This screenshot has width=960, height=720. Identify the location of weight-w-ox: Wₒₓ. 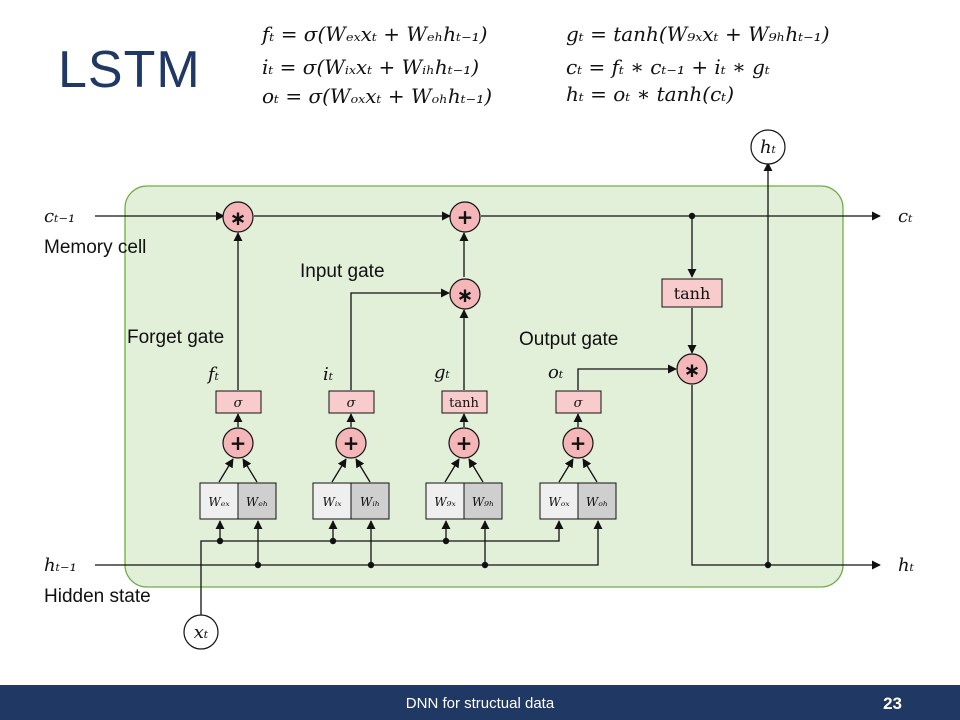
(559, 501).